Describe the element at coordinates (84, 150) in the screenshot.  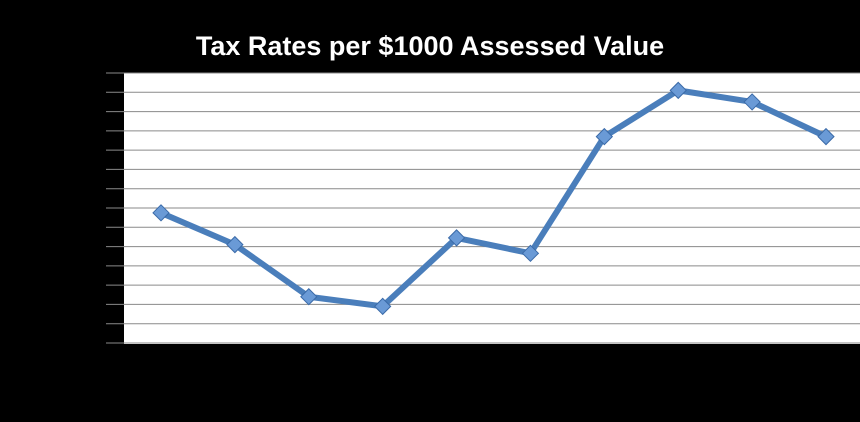
I see `y-tick-label: $6.00` at that location.